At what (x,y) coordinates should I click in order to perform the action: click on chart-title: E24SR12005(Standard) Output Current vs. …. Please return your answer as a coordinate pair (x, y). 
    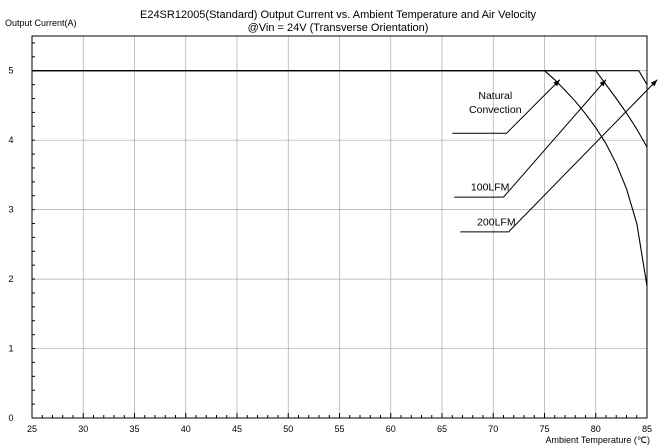
    Looking at the image, I should click on (338, 15).